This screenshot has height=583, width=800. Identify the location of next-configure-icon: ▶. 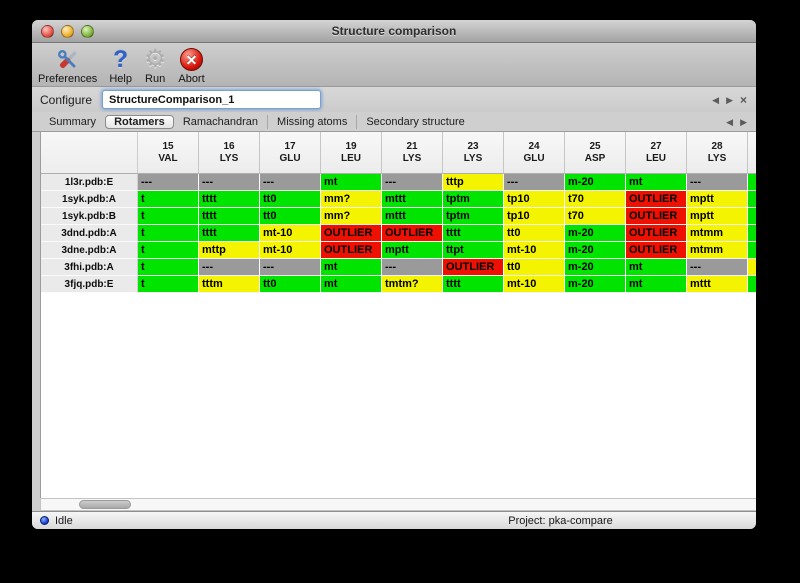
(729, 99).